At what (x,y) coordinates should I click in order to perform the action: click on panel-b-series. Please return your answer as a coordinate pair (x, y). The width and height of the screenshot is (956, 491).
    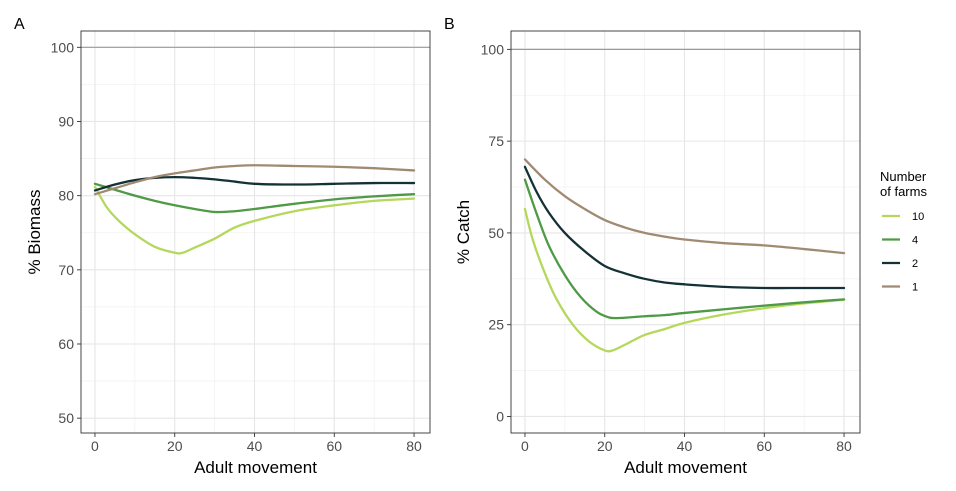
    Looking at the image, I should click on (684, 255).